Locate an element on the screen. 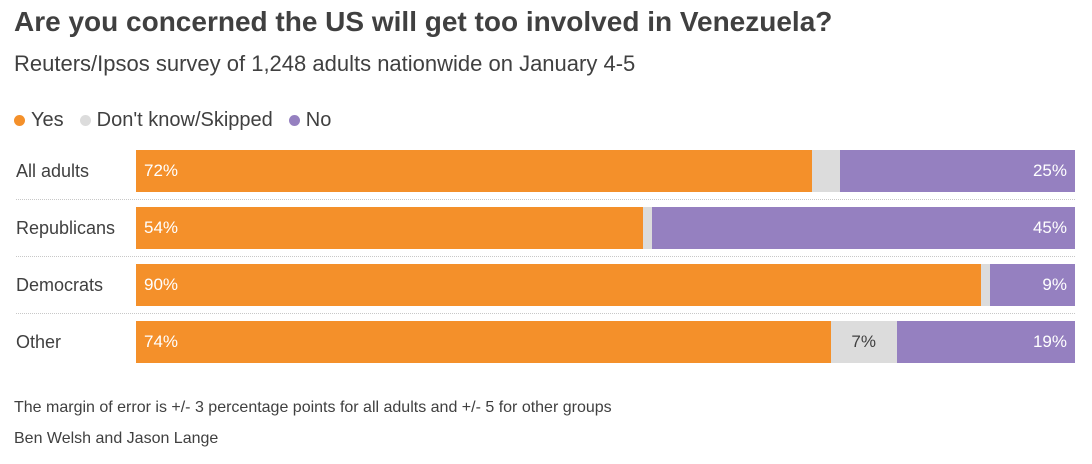 The width and height of the screenshot is (1092, 464). bar-segment-yes: 54% is located at coordinates (390, 228).